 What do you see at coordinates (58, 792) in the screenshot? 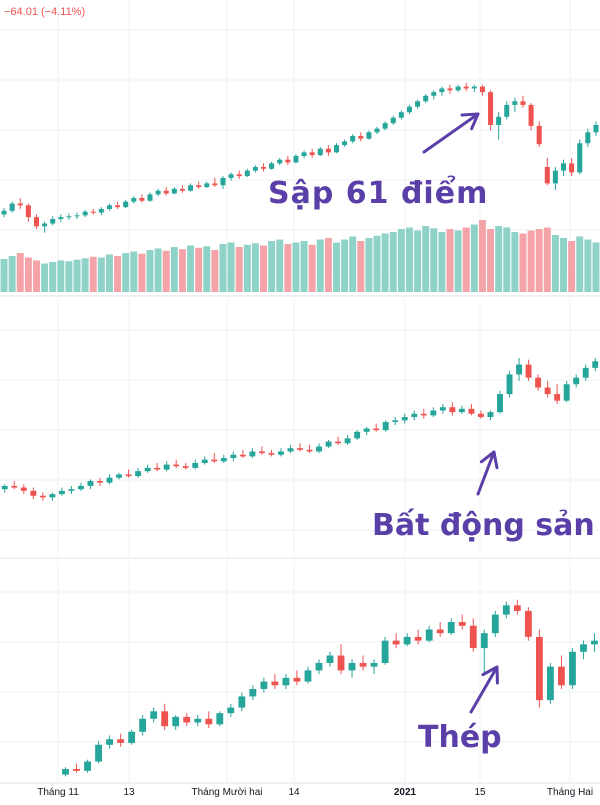
I see `x-tick-label: Tháng 11` at bounding box center [58, 792].